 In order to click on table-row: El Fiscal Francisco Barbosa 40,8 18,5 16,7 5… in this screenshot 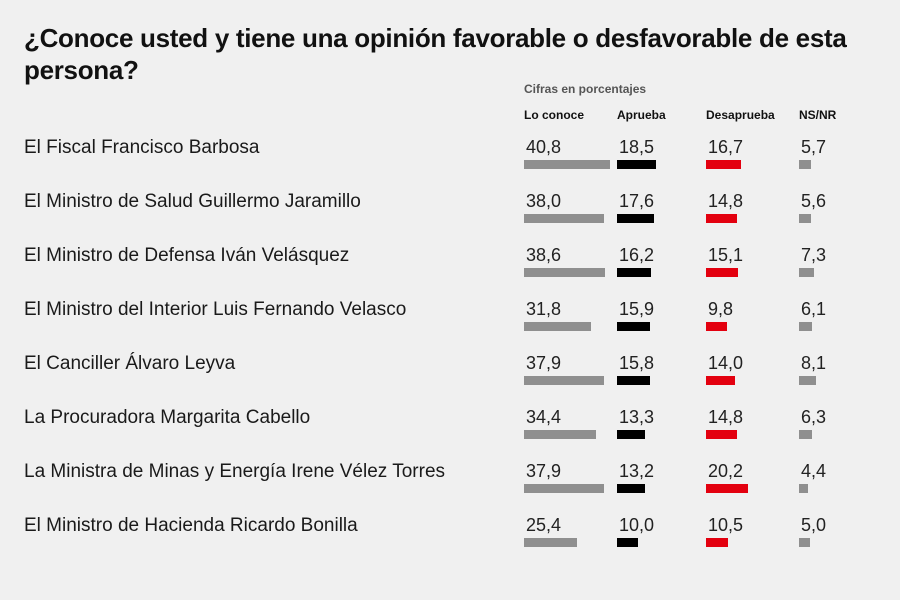, I will do `click(450, 163)`.